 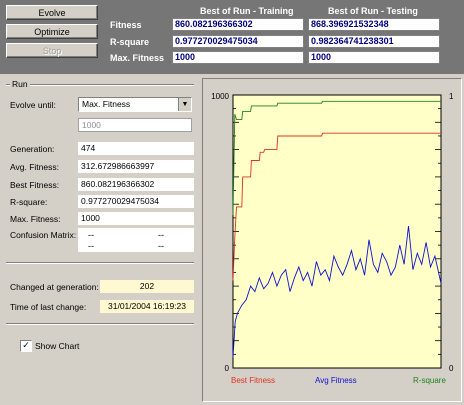 What do you see at coordinates (374, 57) in the screenshot?
I see `testing-max-fitness-value: 1000` at bounding box center [374, 57].